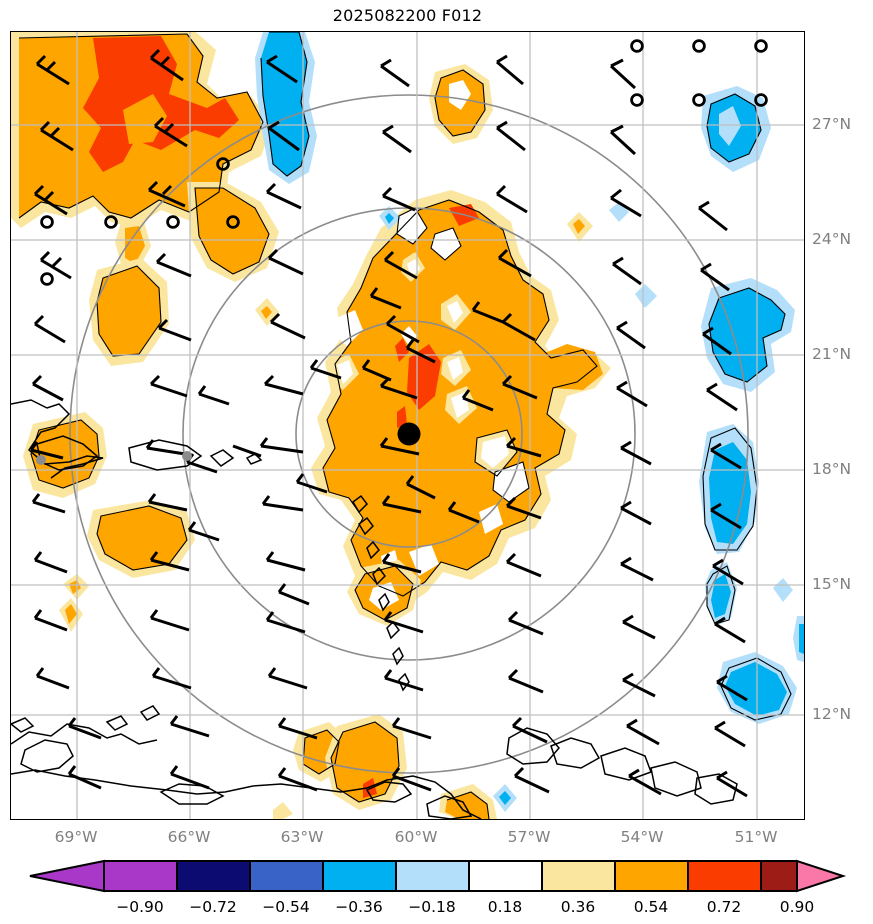 The height and width of the screenshot is (924, 873). Describe the element at coordinates (213, 907) in the screenshot. I see `colorbar-tick-label: −0.72` at that location.